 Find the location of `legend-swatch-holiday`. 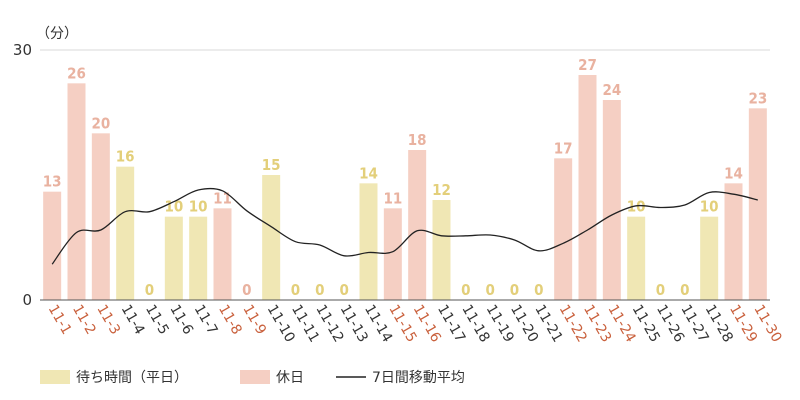

legend-swatch-holiday is located at coordinates (255, 377).